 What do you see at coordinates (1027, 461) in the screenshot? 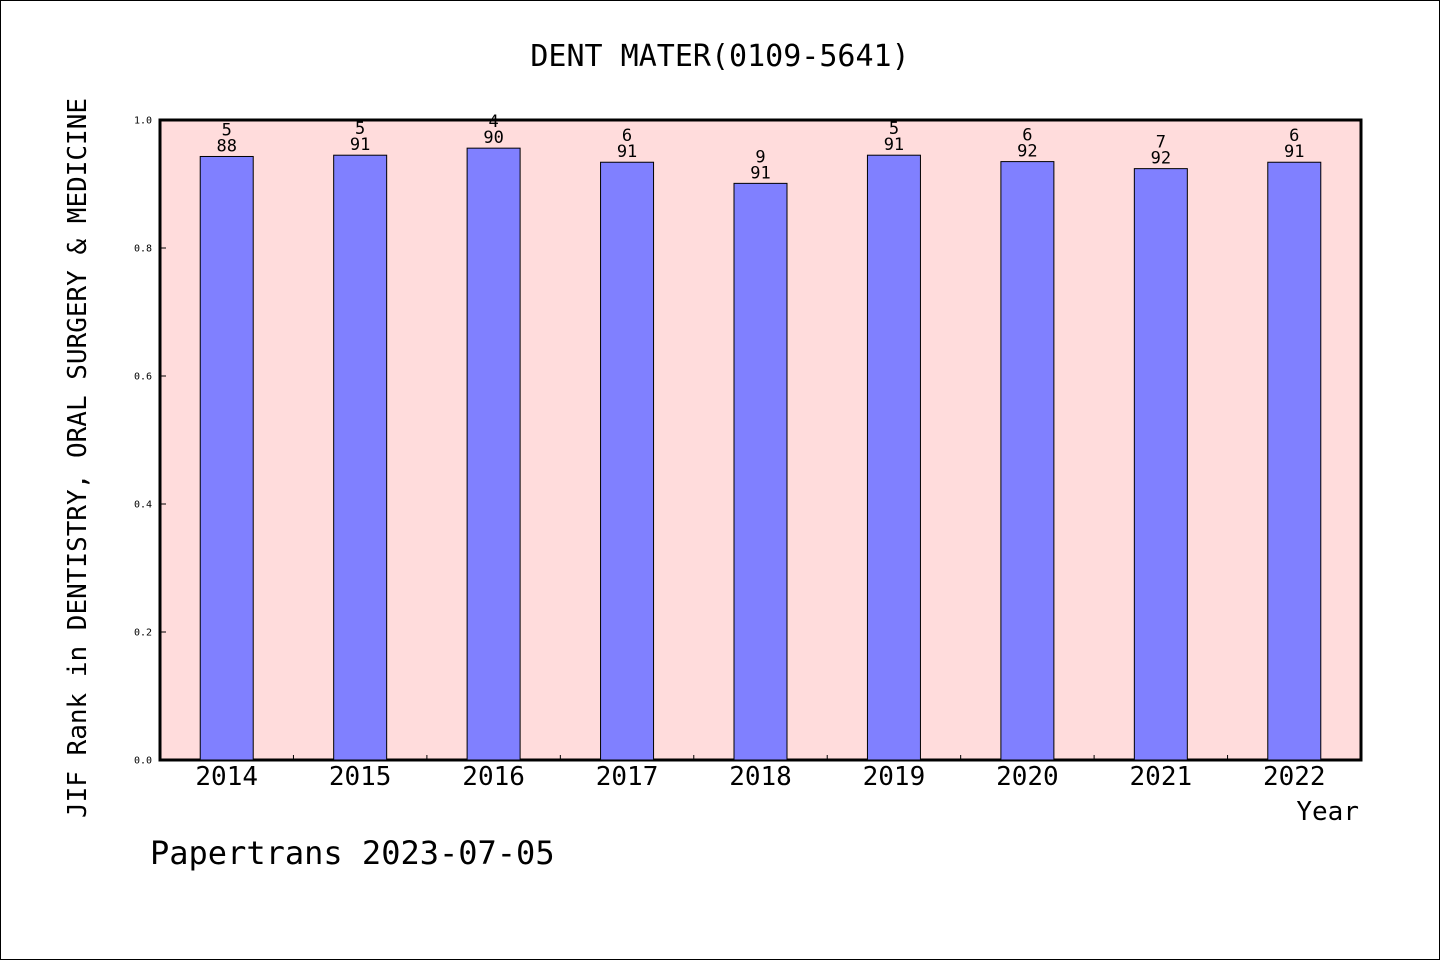
I see `bar-2020` at bounding box center [1027, 461].